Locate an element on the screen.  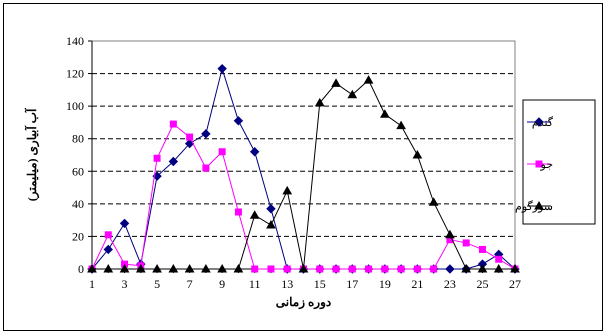
x-axis-label: دوره زمانی is located at coordinates (303, 302).